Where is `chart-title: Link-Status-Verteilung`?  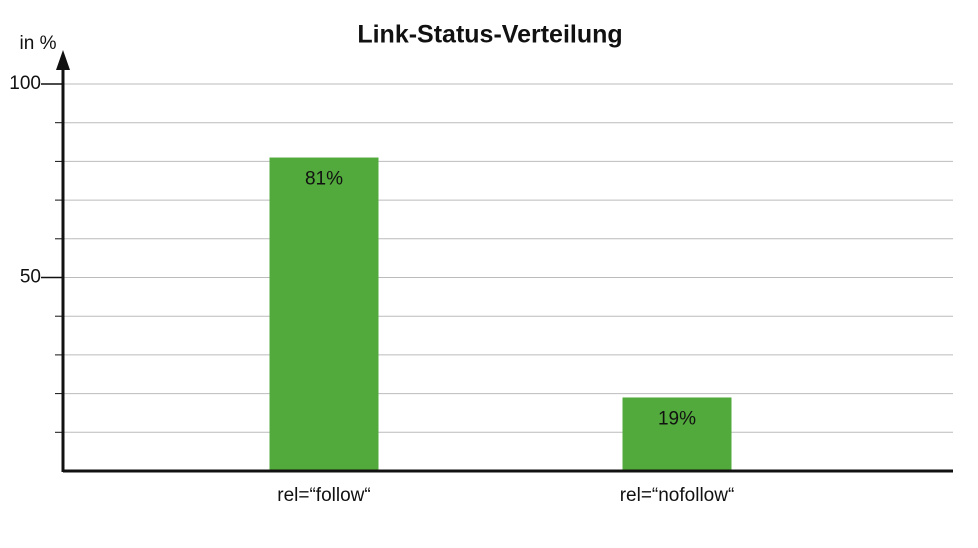 chart-title: Link-Status-Verteilung is located at coordinates (489, 35).